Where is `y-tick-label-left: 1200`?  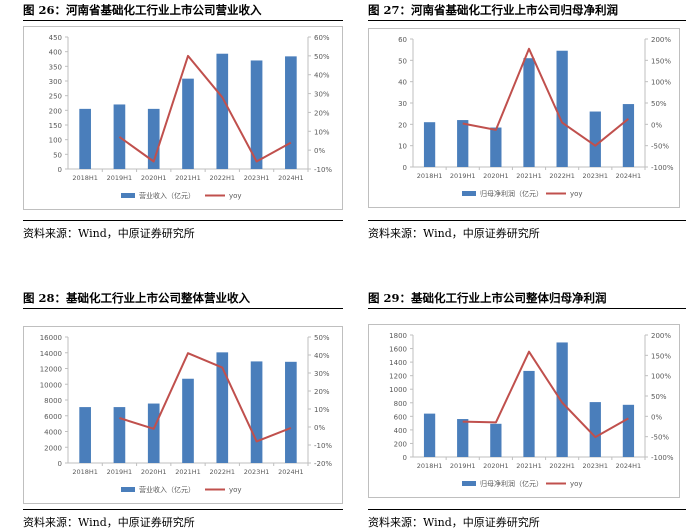
y-tick-label-left: 1200 is located at coordinates (398, 377).